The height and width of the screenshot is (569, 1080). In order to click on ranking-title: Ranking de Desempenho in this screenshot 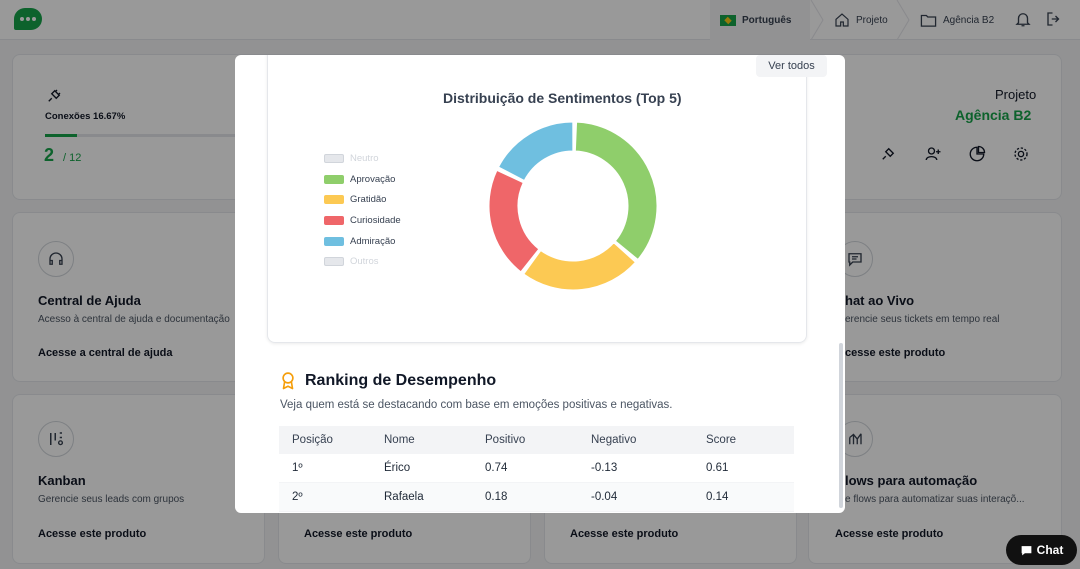, I will do `click(401, 380)`.